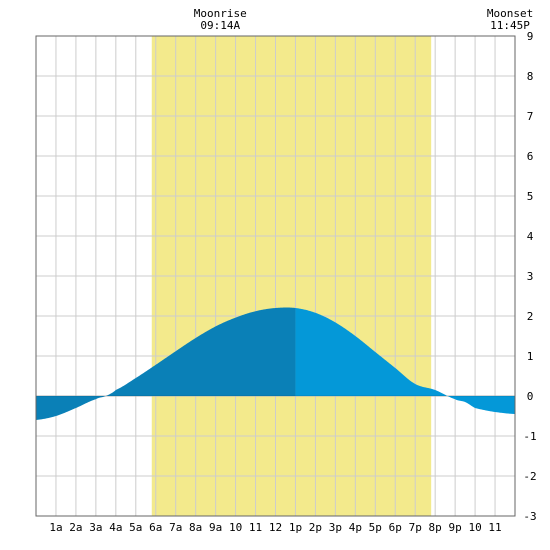  Describe the element at coordinates (75, 527) in the screenshot. I see `x-tick-label: 2a` at that location.